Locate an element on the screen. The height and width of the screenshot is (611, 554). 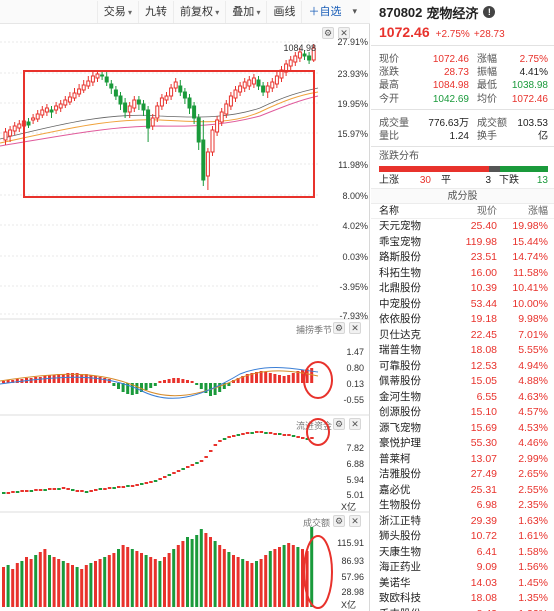
component-row: 可靠股份 12.53 4.94% is located at coordinates (462, 367).